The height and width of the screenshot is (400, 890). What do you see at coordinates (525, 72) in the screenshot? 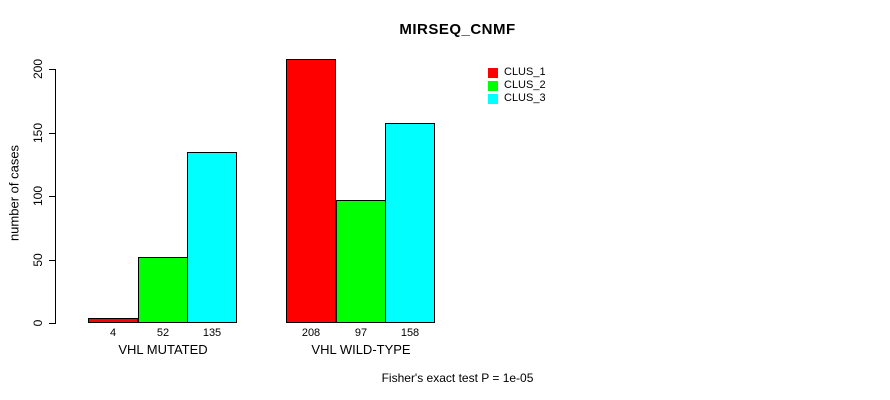
I see `legend-label: CLUS_1` at bounding box center [525, 72].